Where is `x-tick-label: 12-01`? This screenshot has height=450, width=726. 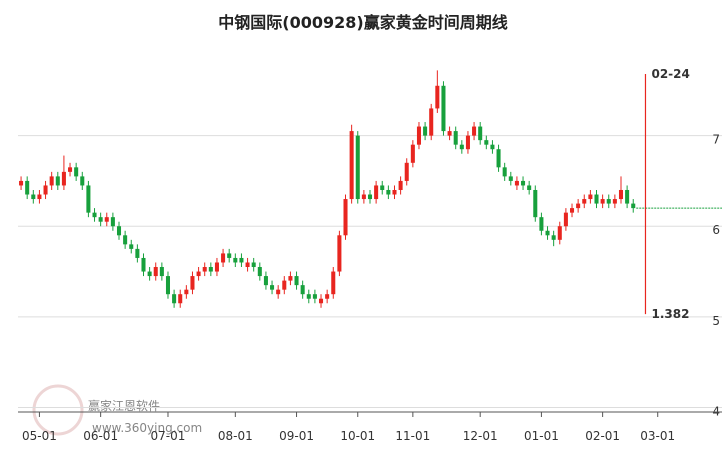
x-tick-label: 12-01 is located at coordinates (480, 436).